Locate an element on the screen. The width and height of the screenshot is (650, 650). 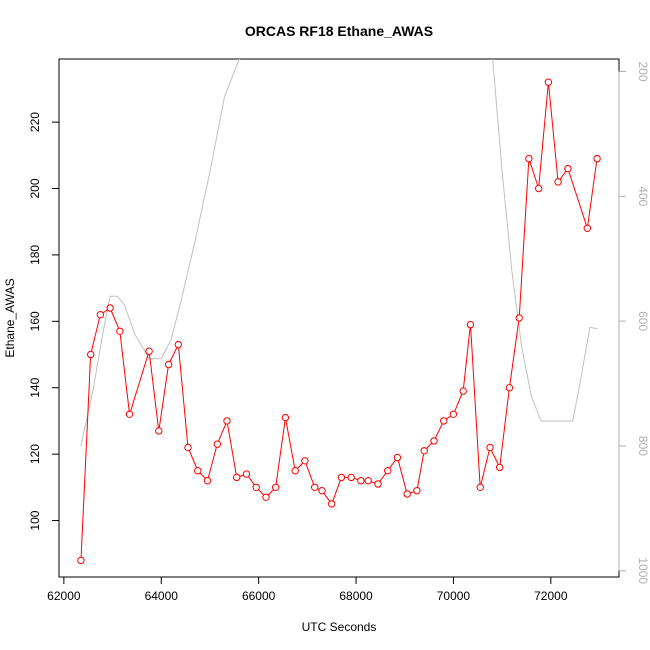
y-tick-label: 180 is located at coordinates (35, 255).